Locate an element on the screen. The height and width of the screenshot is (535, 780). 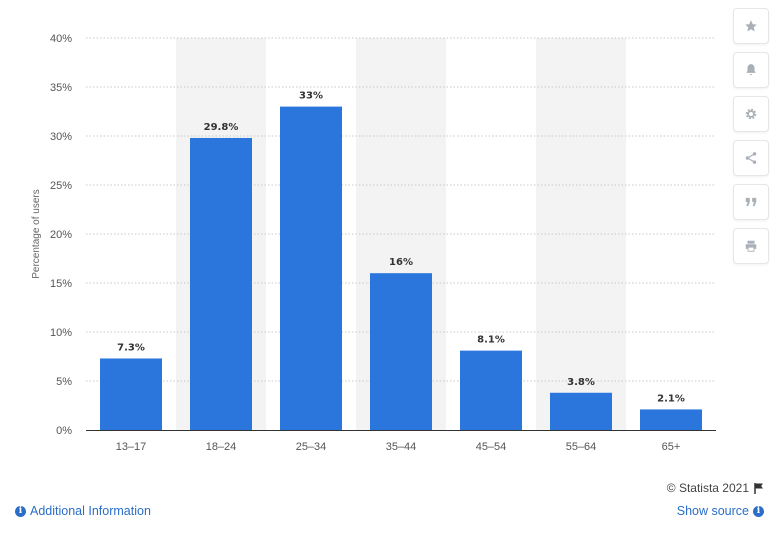
y-tick-label: 35% is located at coordinates (61, 88).